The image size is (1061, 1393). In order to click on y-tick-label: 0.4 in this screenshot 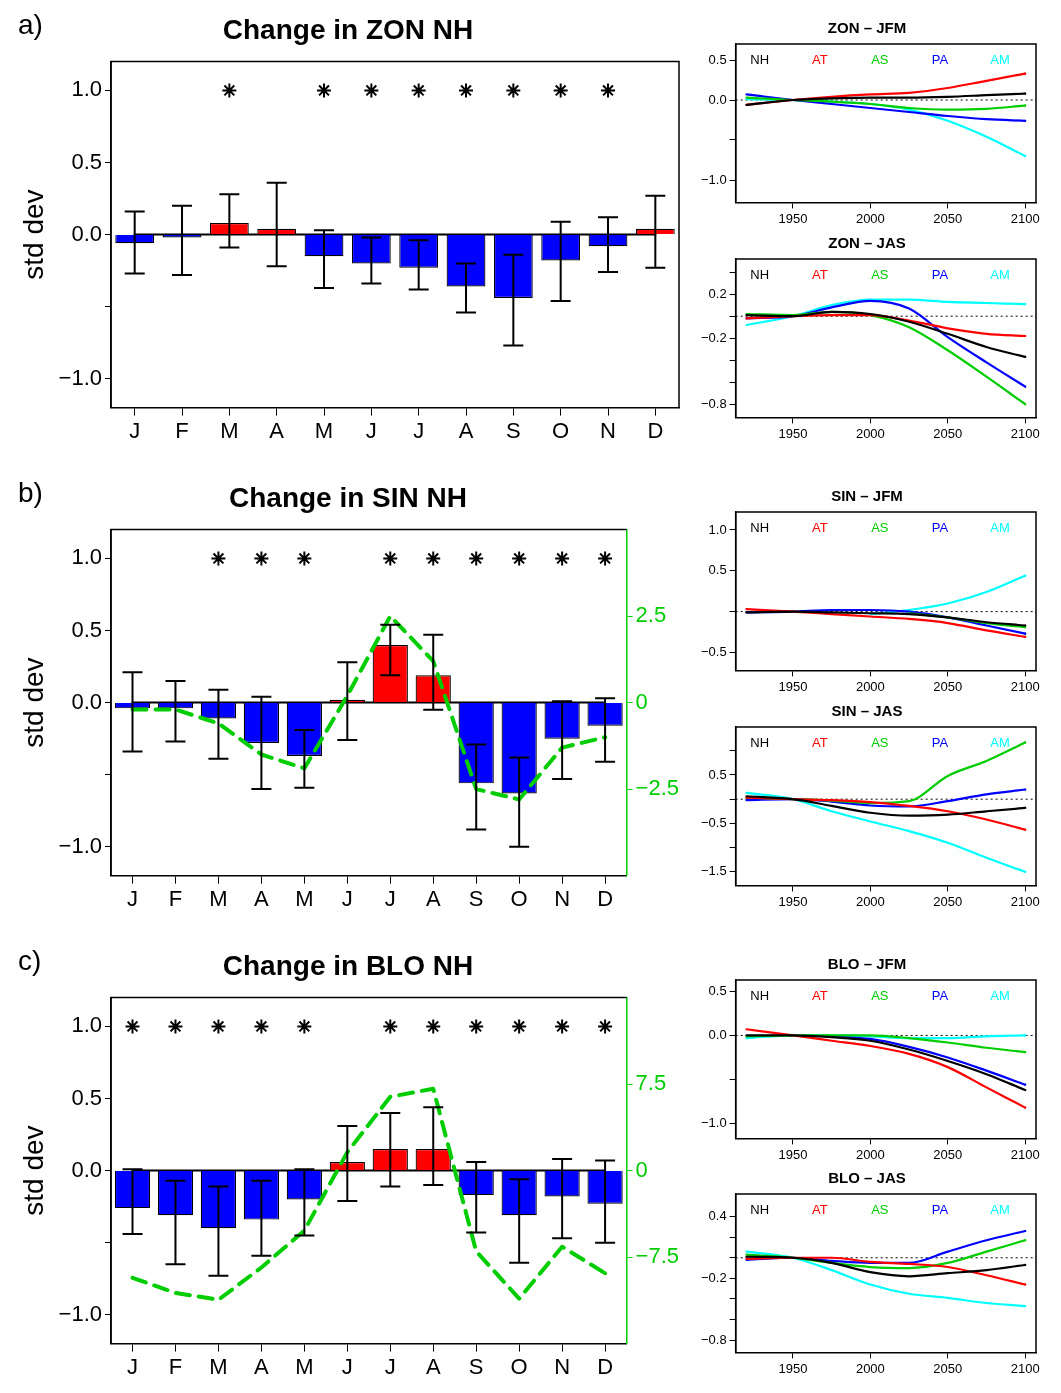, I will do `click(717, 1216)`.